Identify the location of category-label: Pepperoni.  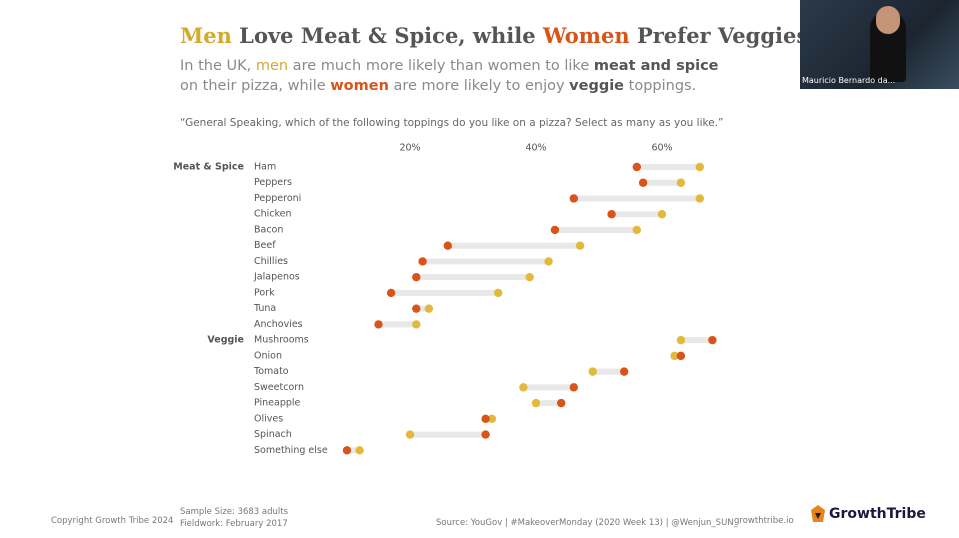
(277, 198).